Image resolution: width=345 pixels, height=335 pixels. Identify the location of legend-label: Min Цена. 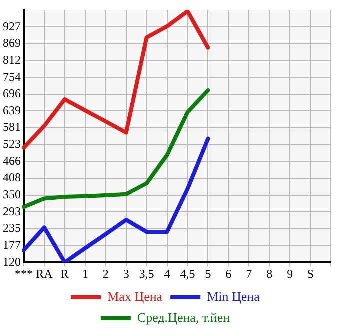
(233, 296).